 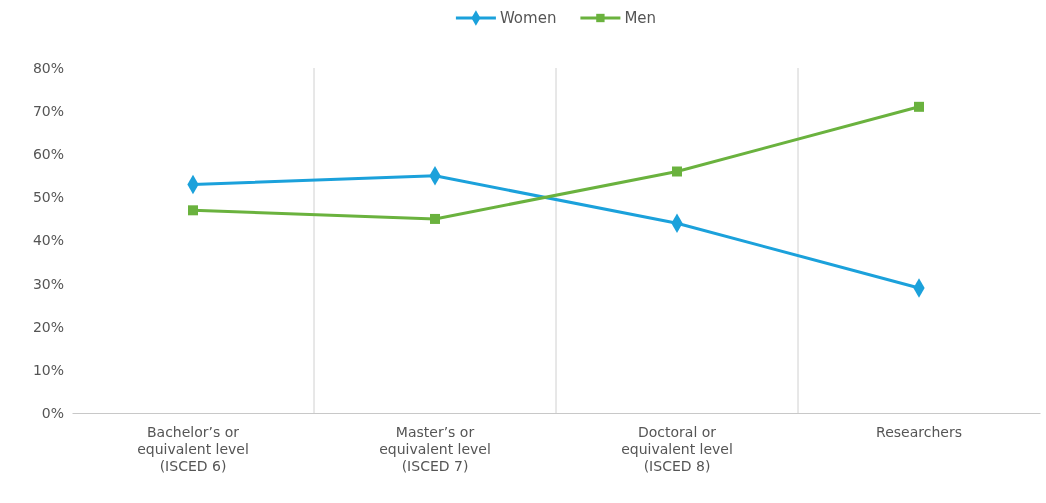 What do you see at coordinates (919, 431) in the screenshot?
I see `x-tick-label: Researchers` at bounding box center [919, 431].